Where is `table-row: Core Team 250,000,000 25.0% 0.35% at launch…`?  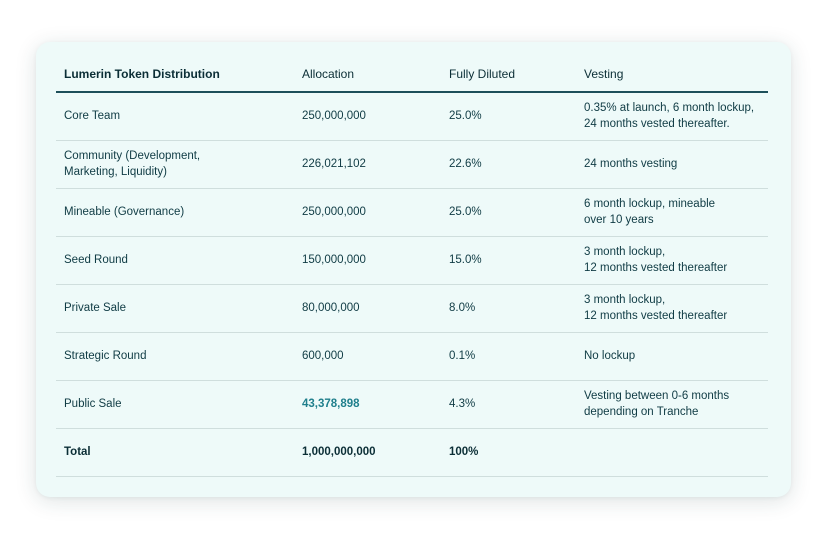
table-row: Core Team 250,000,000 25.0% 0.35% at launch… is located at coordinates (412, 116).